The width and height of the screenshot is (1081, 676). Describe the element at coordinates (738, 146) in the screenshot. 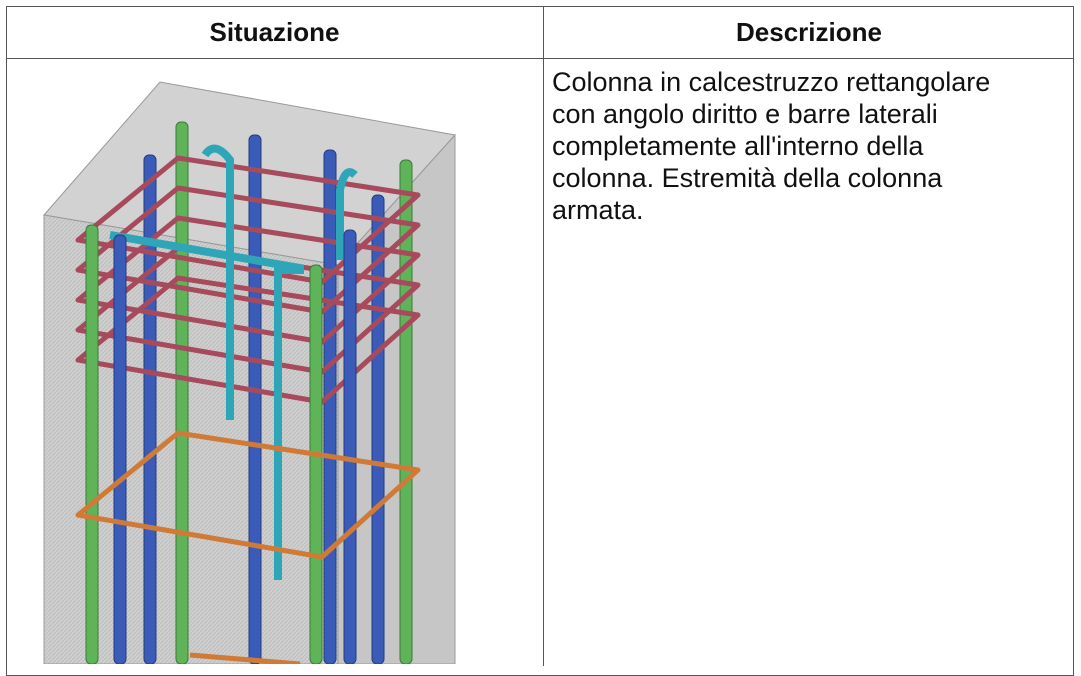

I see `description-line: completamente all'interno della` at that location.